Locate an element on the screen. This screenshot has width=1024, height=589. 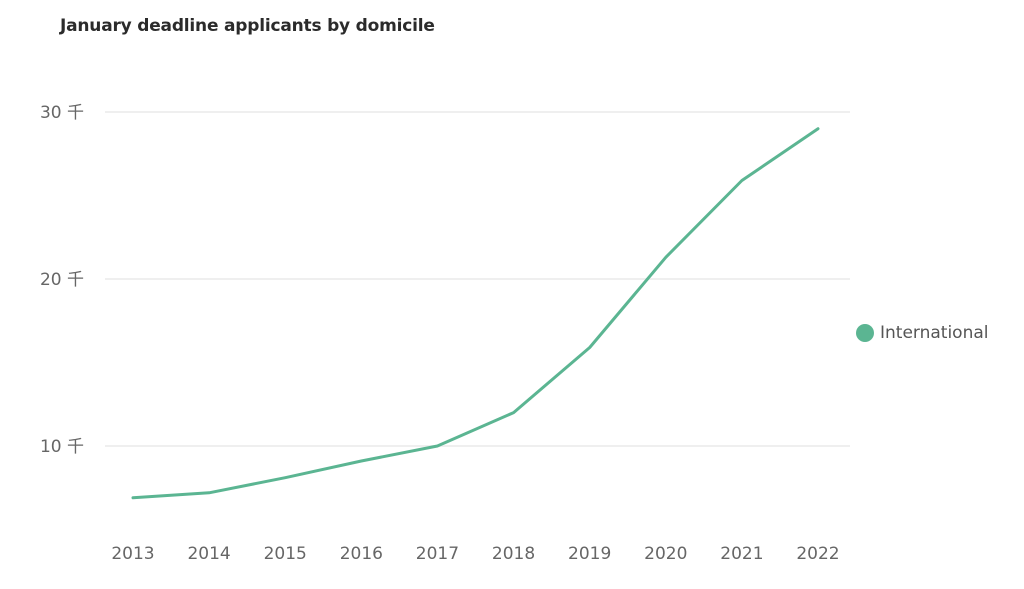
legend: International is located at coordinates (922, 333).